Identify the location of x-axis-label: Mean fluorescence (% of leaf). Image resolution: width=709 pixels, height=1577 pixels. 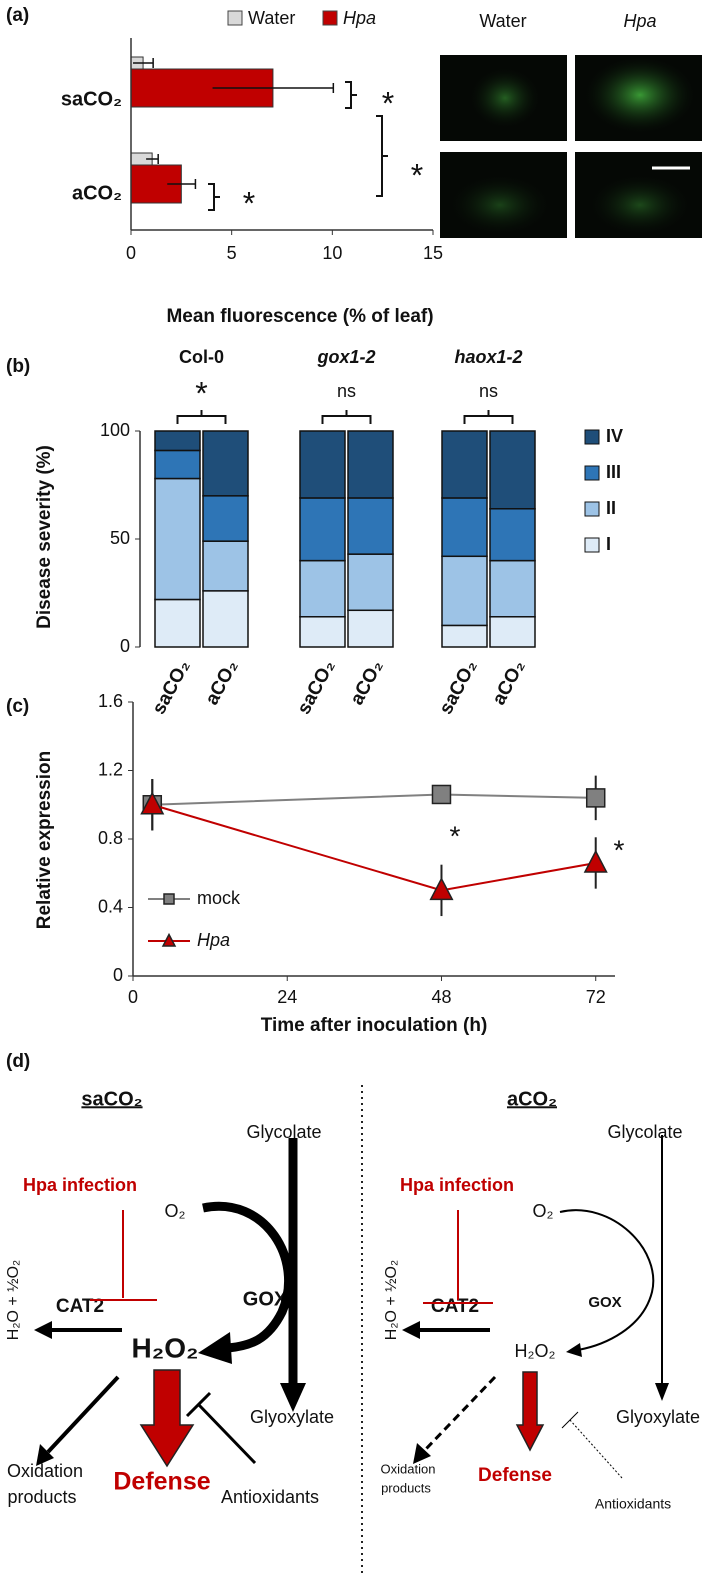
(299, 316).